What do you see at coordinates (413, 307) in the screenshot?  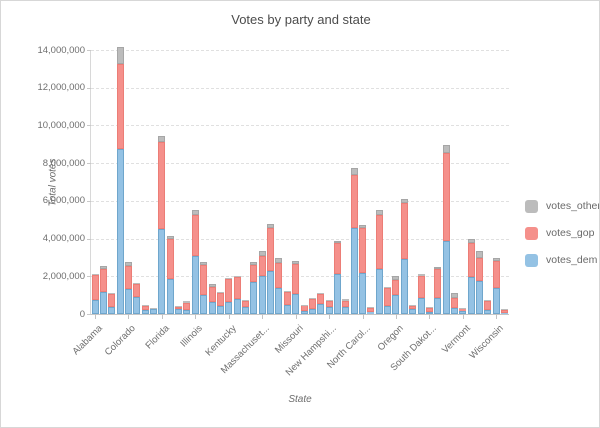 I see `bar-votes_gop-rhode-island` at bounding box center [413, 307].